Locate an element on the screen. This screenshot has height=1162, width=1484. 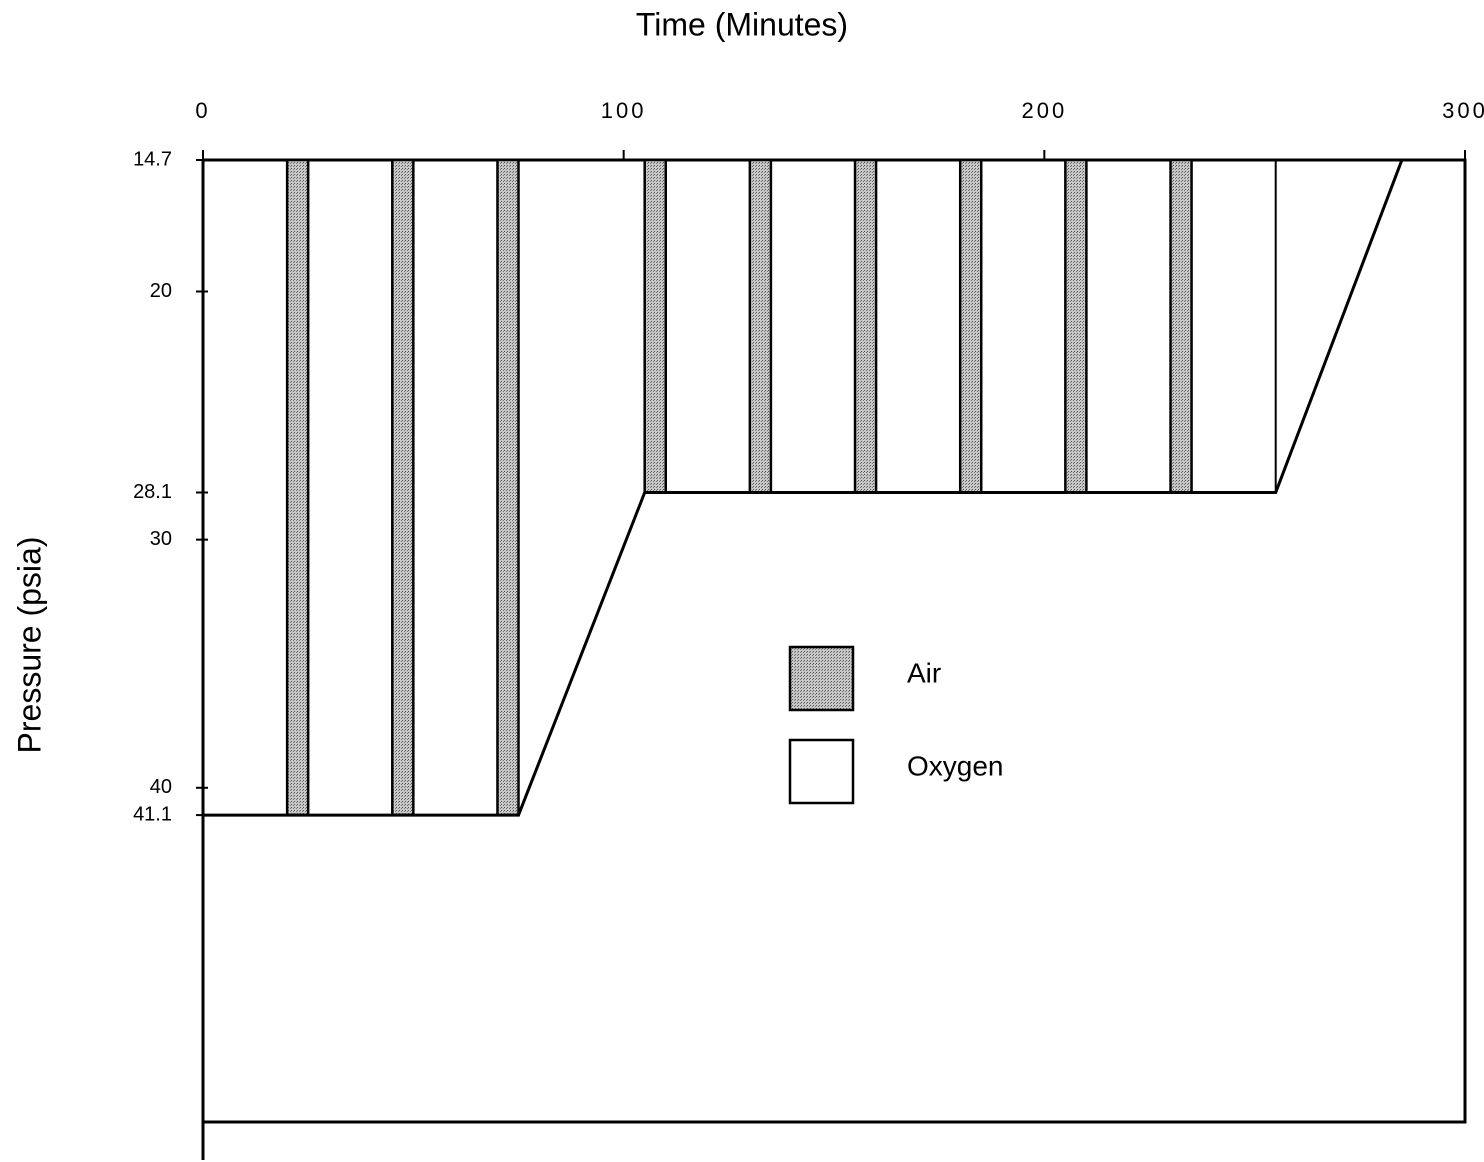
y-tick-label: 41.1 is located at coordinates (152, 814).